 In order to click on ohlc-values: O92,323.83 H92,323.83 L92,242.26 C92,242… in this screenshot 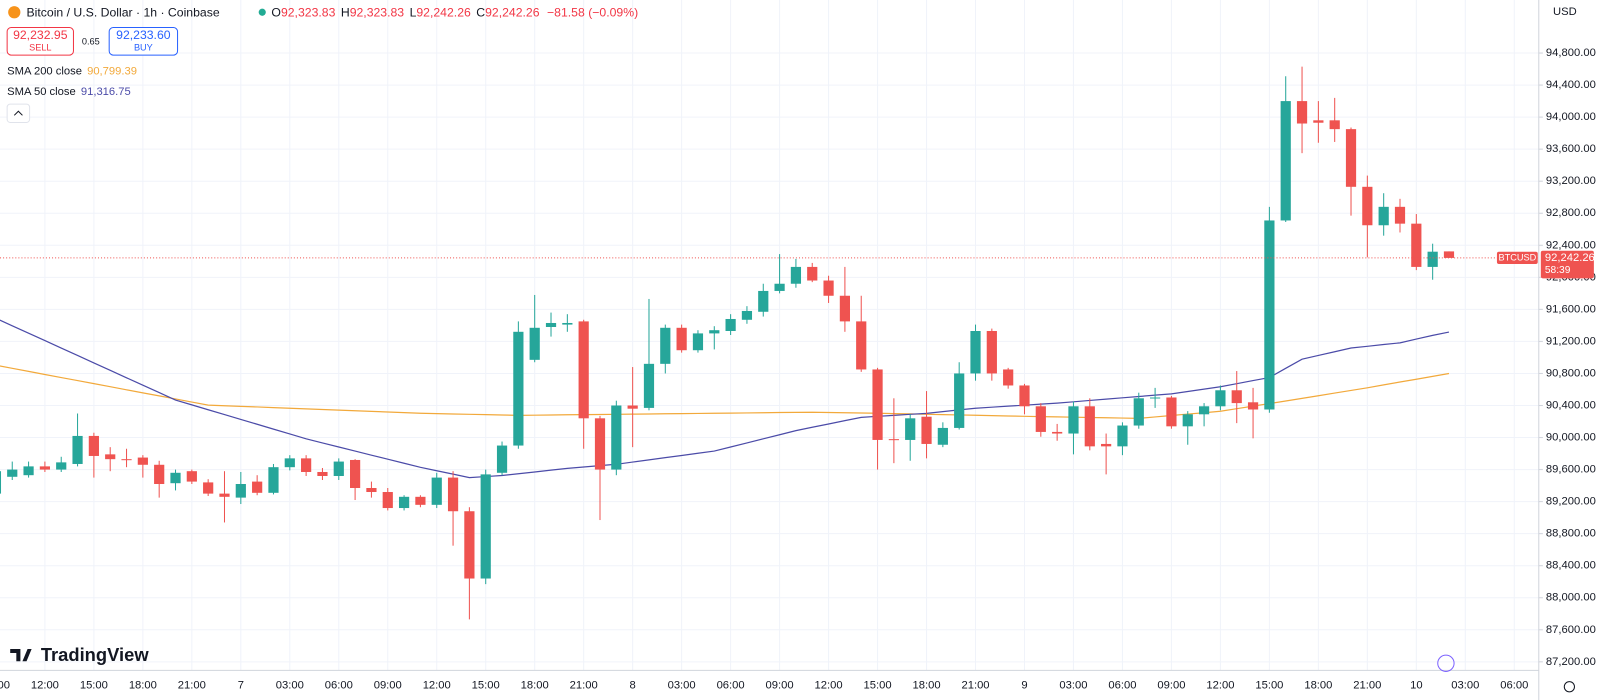, I will do `click(454, 12)`.